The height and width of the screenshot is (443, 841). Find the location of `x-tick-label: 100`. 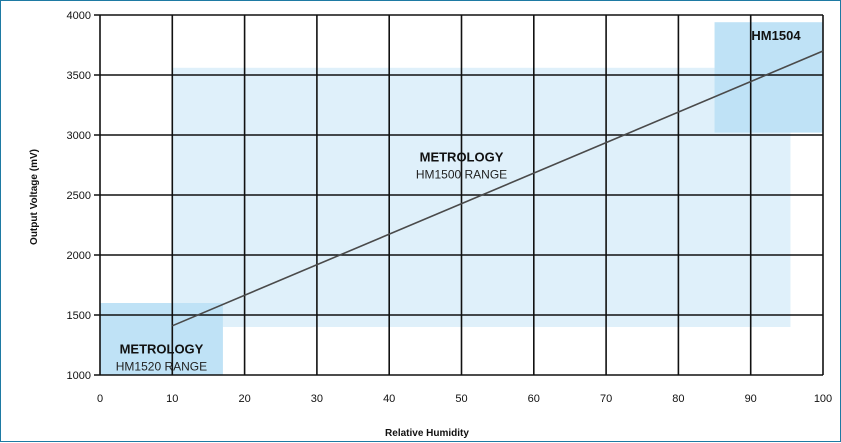

x-tick-label: 100 is located at coordinates (823, 399).